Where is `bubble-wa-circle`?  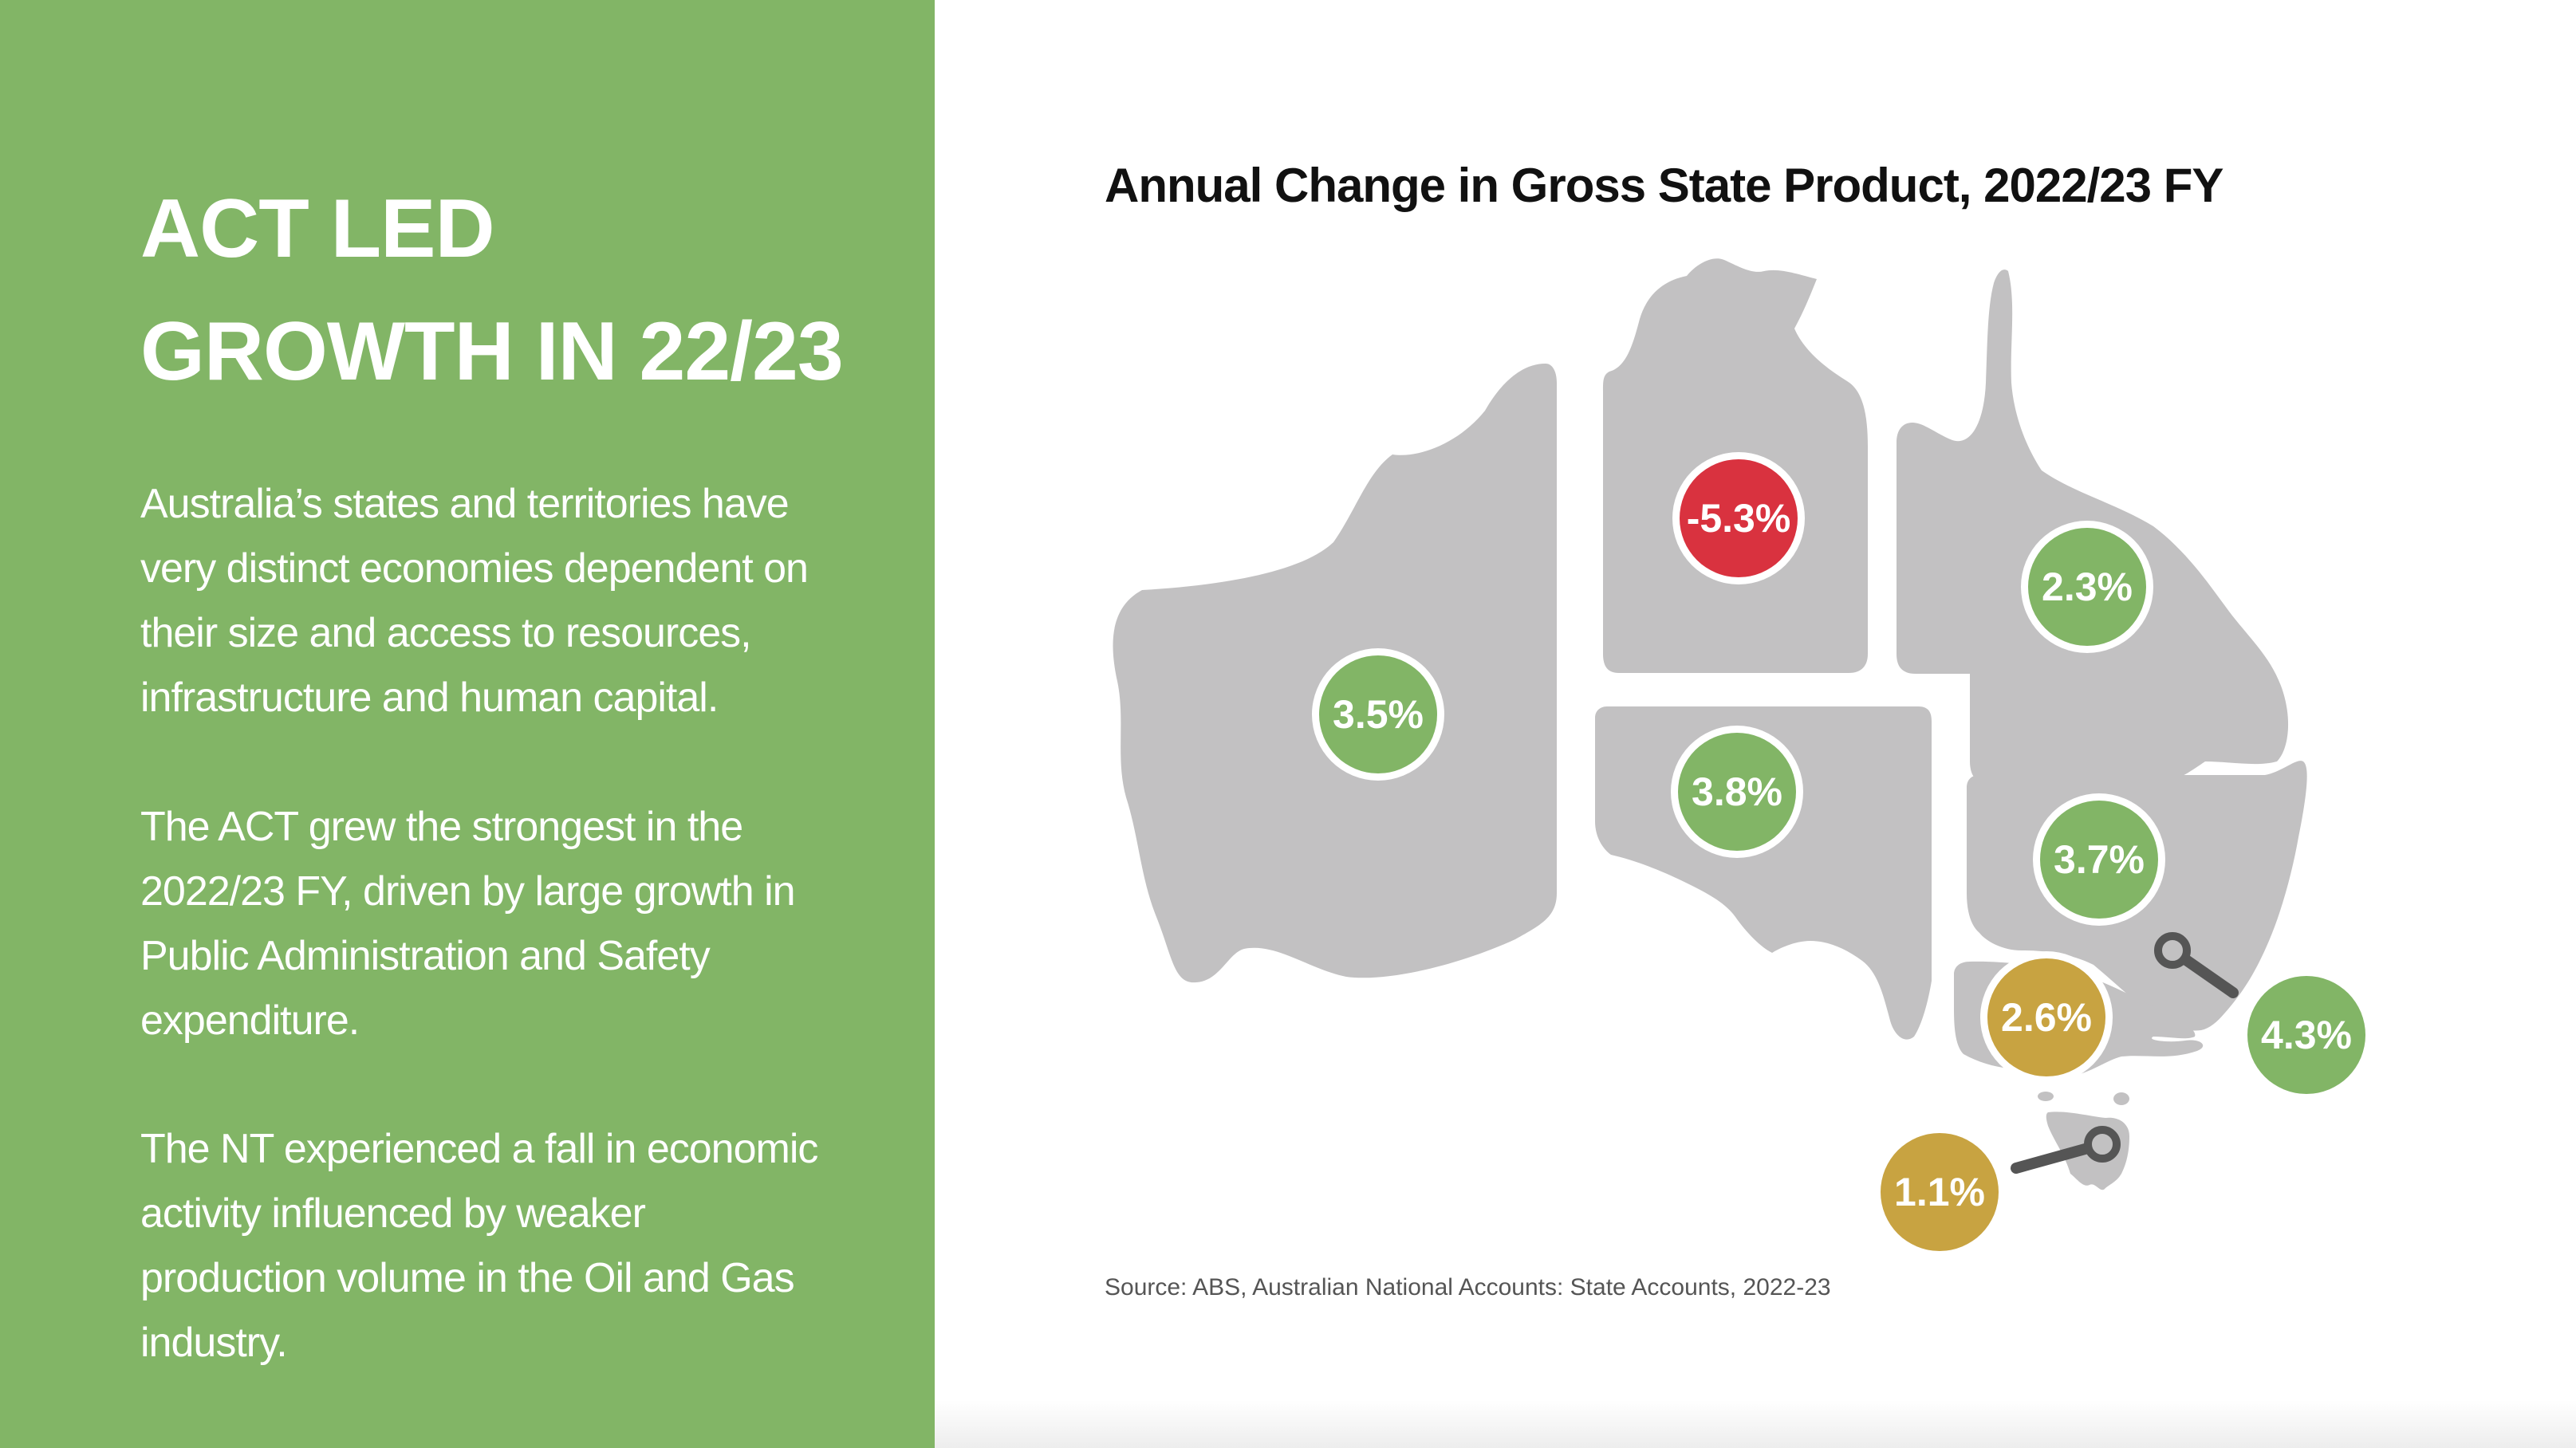
bubble-wa-circle is located at coordinates (1378, 714).